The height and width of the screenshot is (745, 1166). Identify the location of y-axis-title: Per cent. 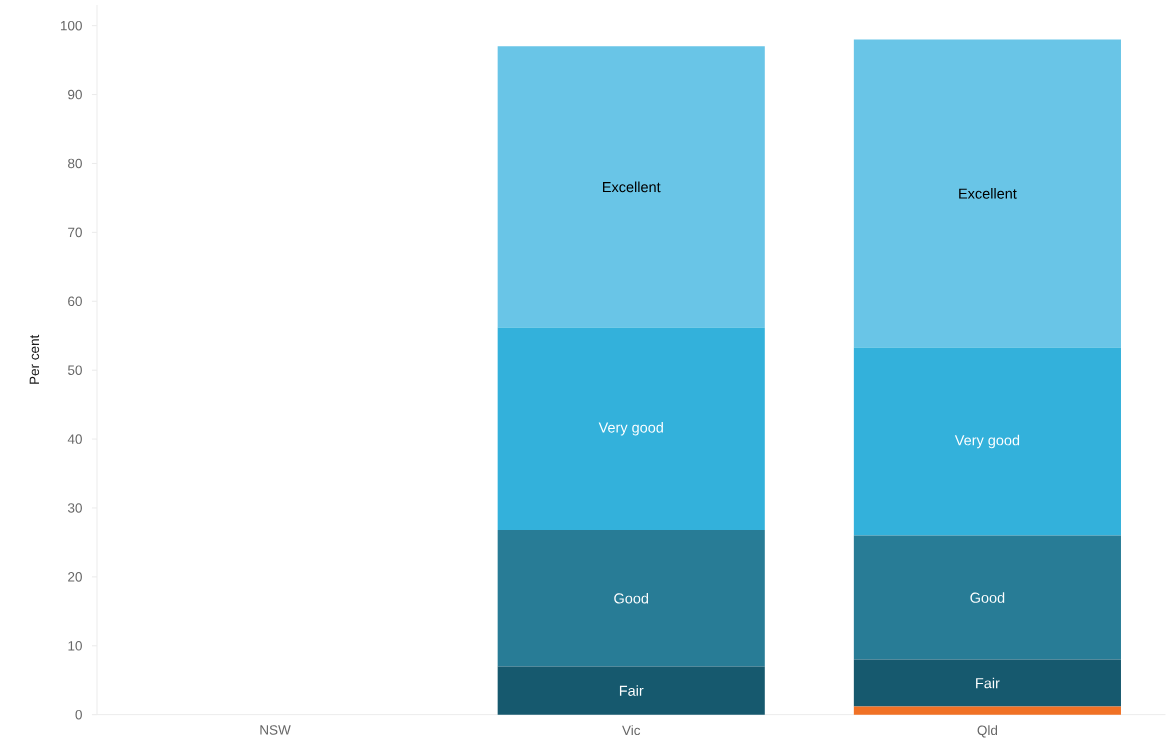
(34, 359).